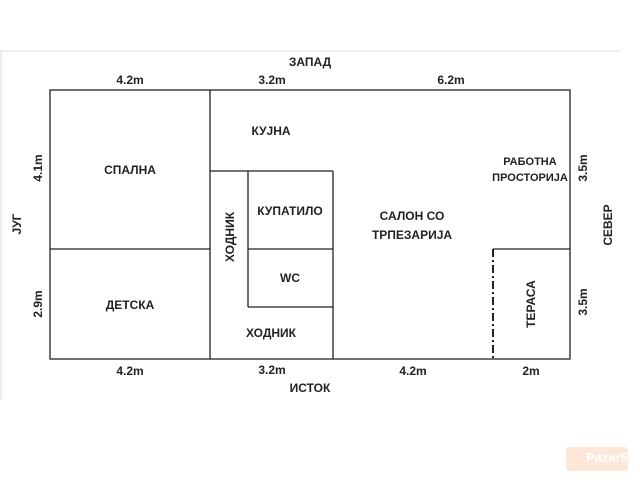  What do you see at coordinates (530, 178) in the screenshot?
I see `room-work-line2: ПРОСТОРИЈА` at bounding box center [530, 178].